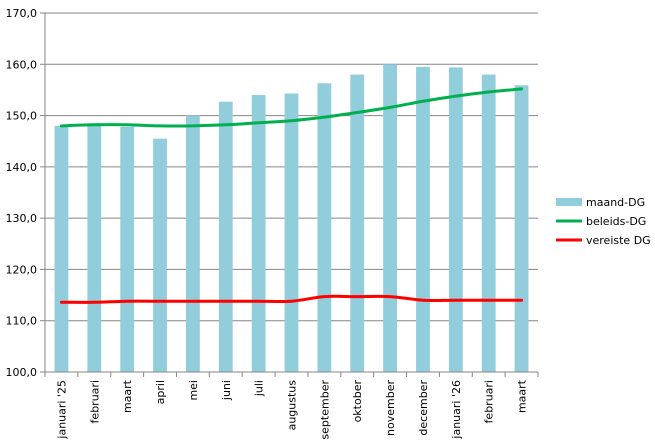 This screenshot has width=655, height=447. I want to click on line-beleids-dg, so click(291, 107).